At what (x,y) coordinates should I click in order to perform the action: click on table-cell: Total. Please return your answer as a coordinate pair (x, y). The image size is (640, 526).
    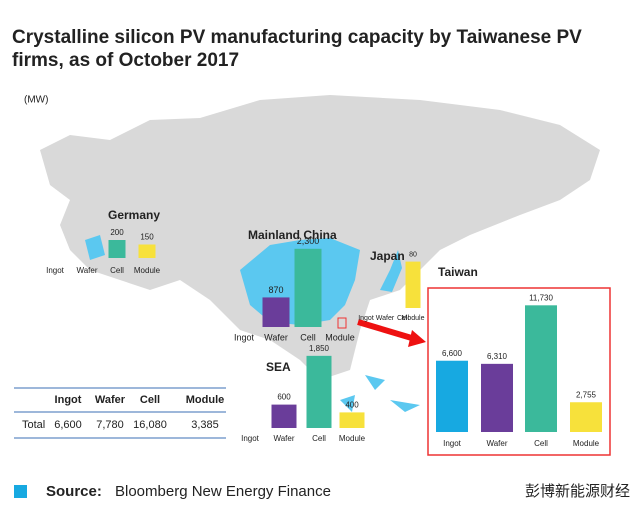
    Looking at the image, I should click on (33, 425).